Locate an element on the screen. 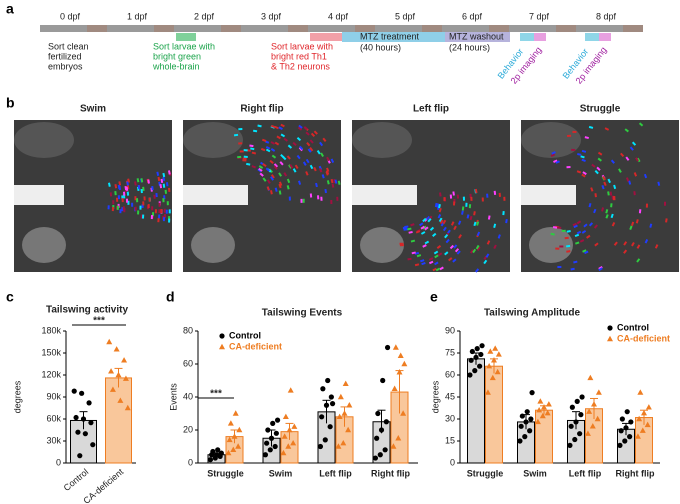 The image size is (680, 504). day-label: 5 dpf is located at coordinates (405, 16).